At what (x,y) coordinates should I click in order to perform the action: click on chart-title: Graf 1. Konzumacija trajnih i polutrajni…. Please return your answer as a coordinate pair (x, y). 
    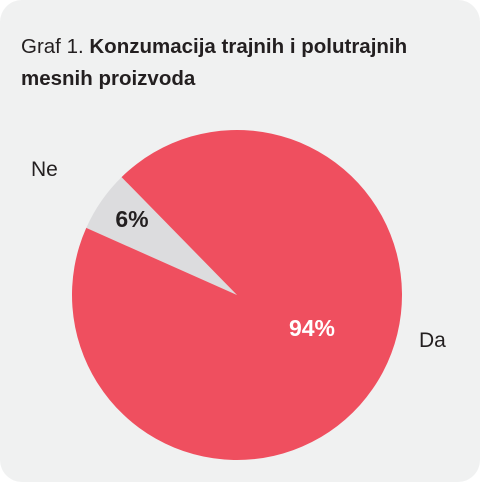
    Looking at the image, I should click on (241, 63).